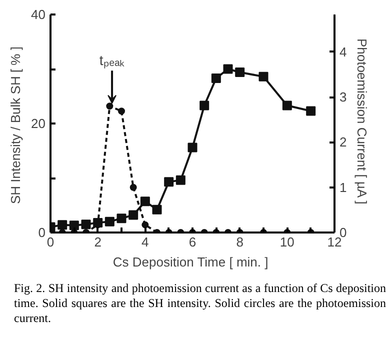  What do you see at coordinates (362, 121) in the screenshot?
I see `y2-axis-title: Photoemission Current [ µA ]` at bounding box center [362, 121].